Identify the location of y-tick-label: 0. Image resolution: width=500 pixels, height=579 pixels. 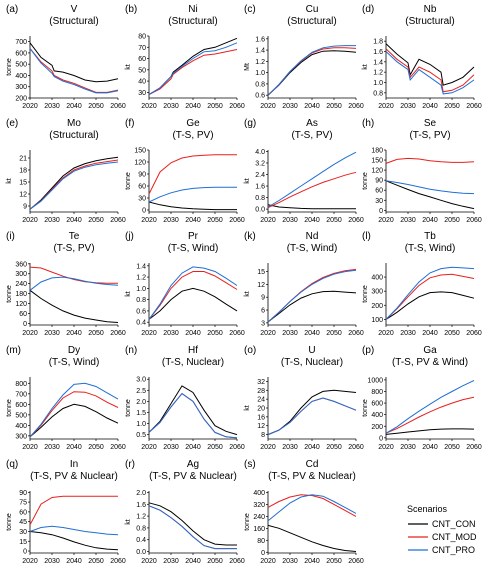
(263, 553).